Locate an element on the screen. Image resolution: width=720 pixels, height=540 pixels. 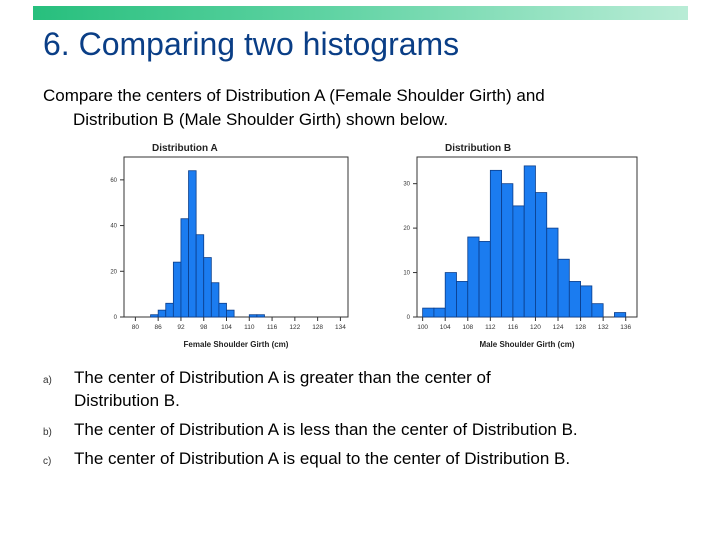
x-tick-label: 122 is located at coordinates (294, 327).